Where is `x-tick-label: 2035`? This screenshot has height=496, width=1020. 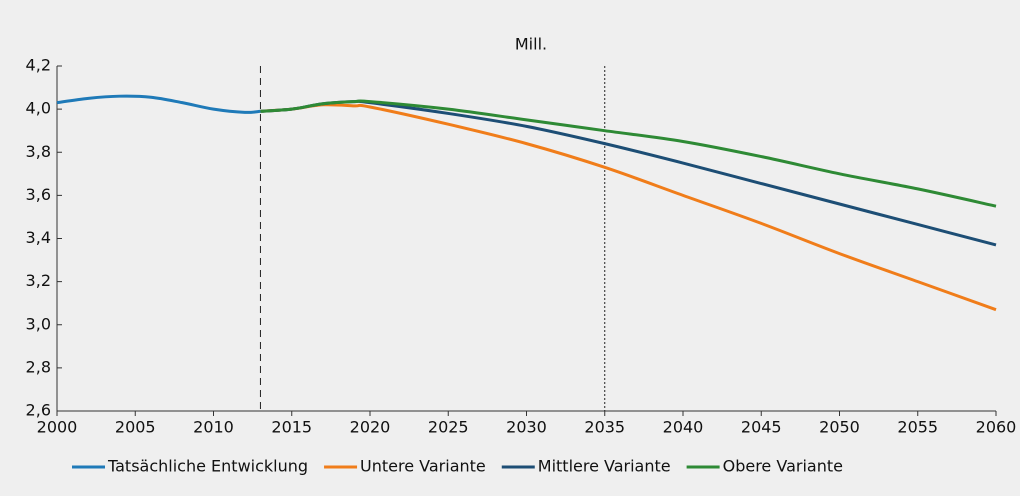
x-tick-label: 2035 is located at coordinates (604, 427).